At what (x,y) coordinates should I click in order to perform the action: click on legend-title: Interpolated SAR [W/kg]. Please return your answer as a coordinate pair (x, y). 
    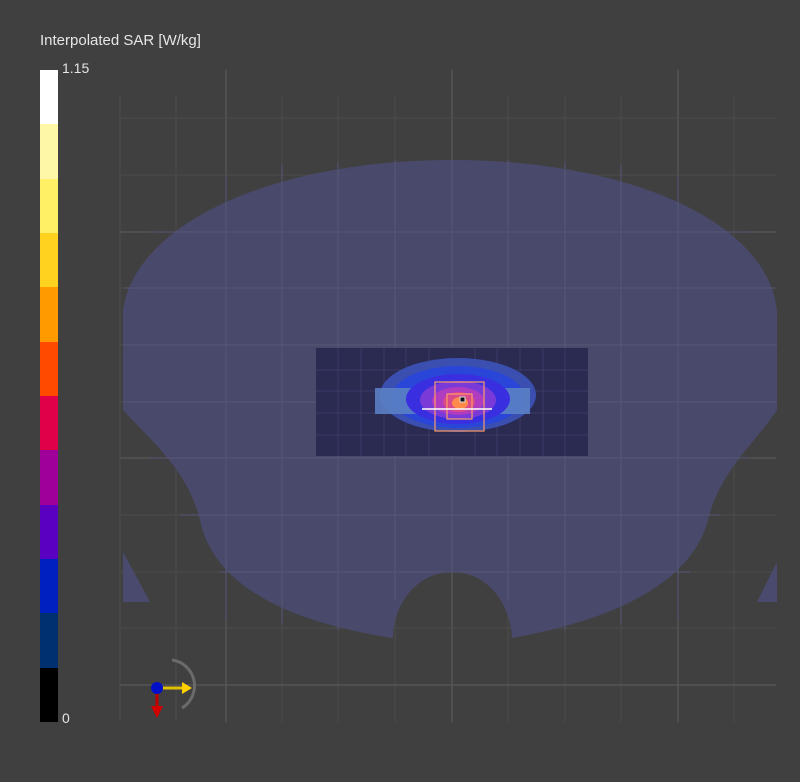
    Looking at the image, I should click on (120, 40).